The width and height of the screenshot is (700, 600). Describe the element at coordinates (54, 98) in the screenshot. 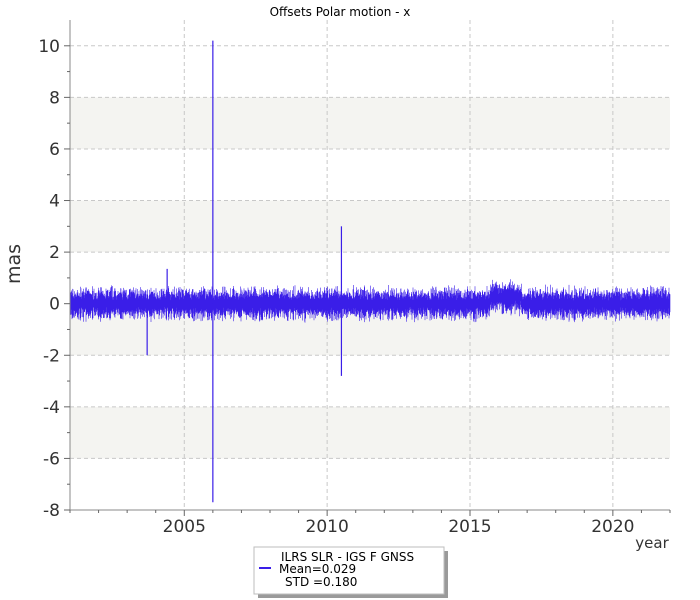

I see `y-tick-label: 8` at that location.